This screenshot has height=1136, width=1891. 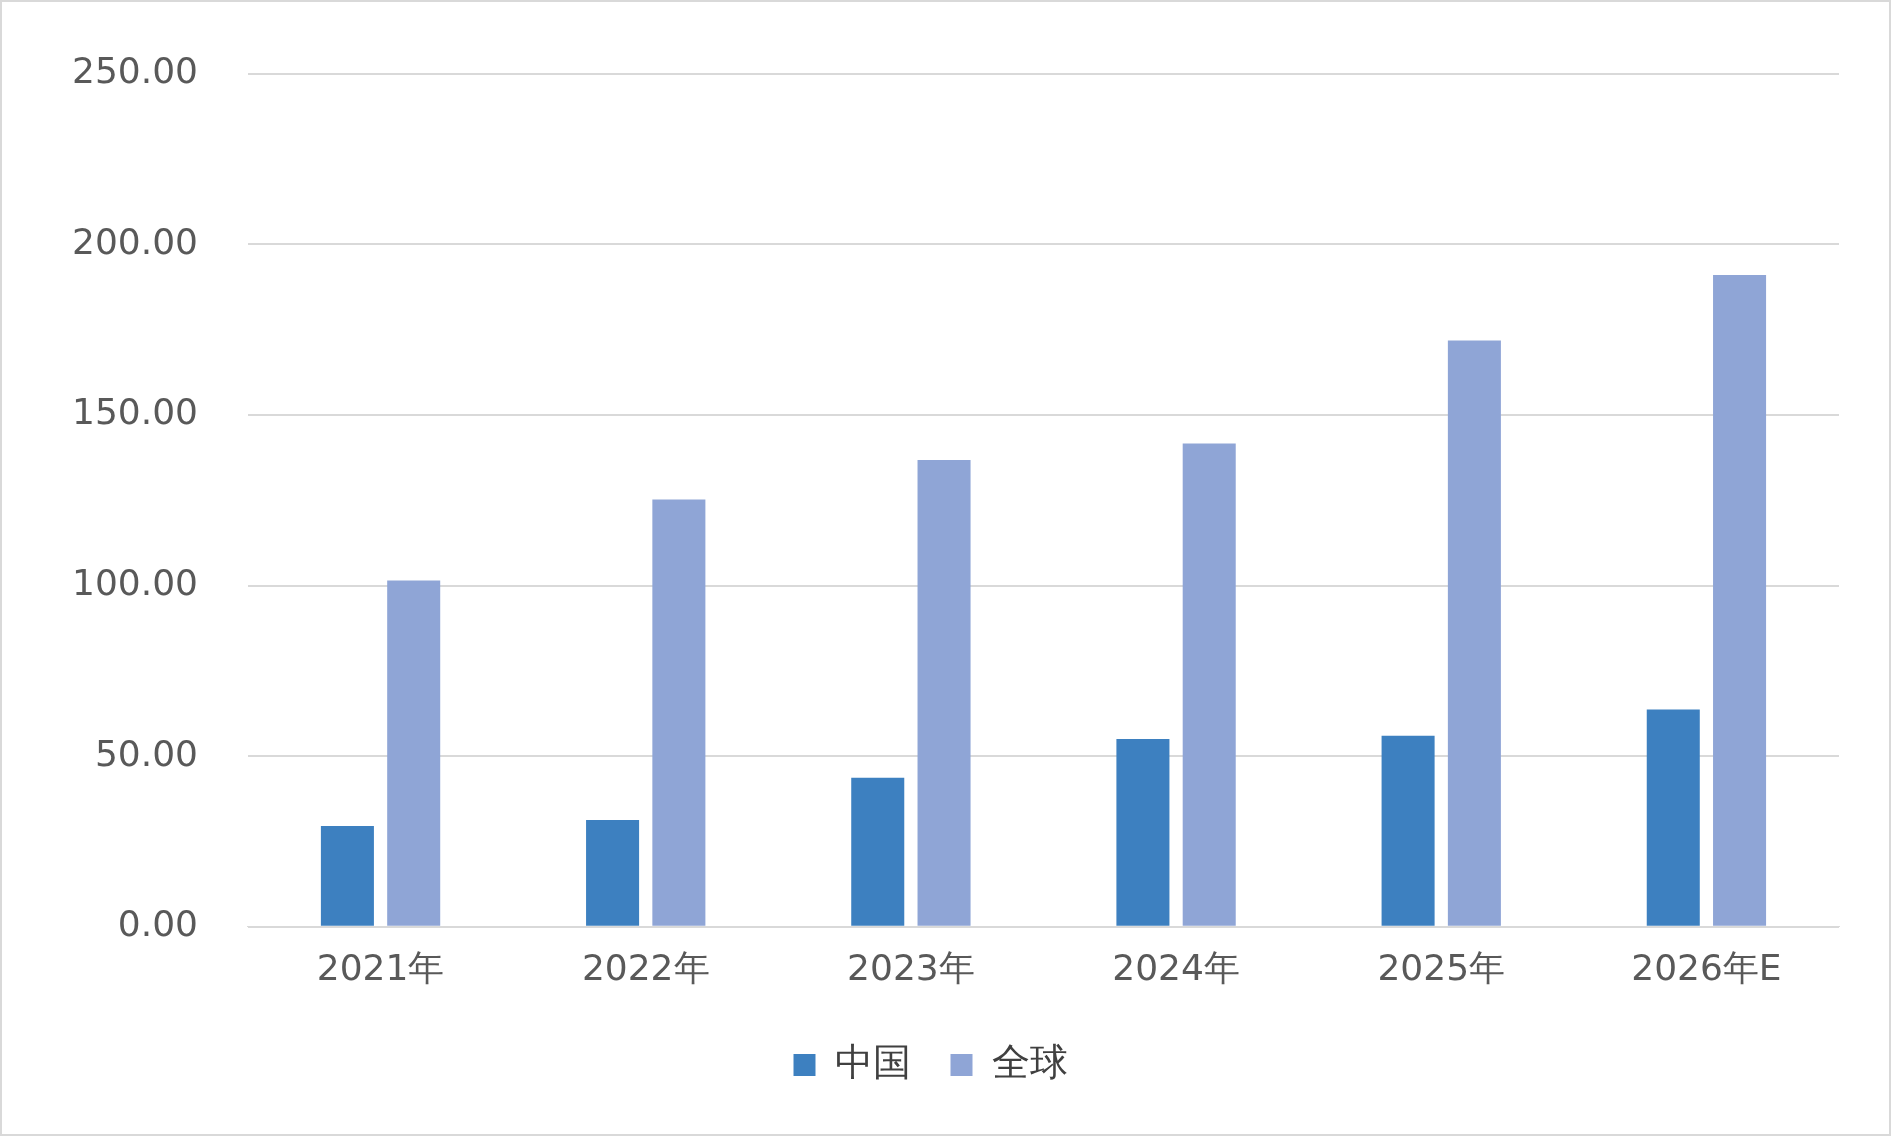 I want to click on y-tick-label: 50.00, so click(x=146, y=753).